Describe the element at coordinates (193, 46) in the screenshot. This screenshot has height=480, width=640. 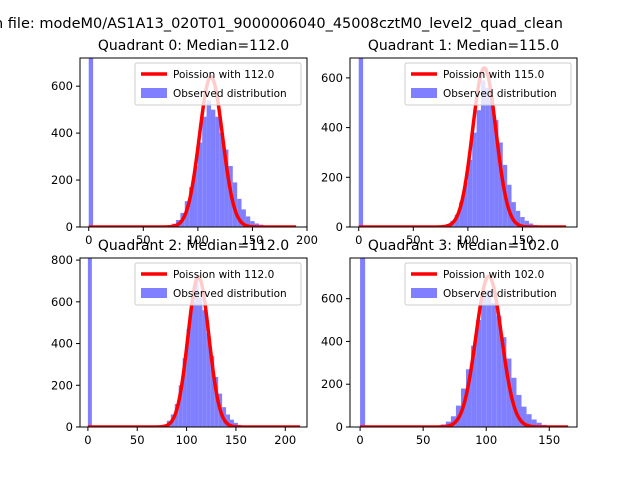
I see `subplot-title: Quadrant 0: Median=112.0` at that location.